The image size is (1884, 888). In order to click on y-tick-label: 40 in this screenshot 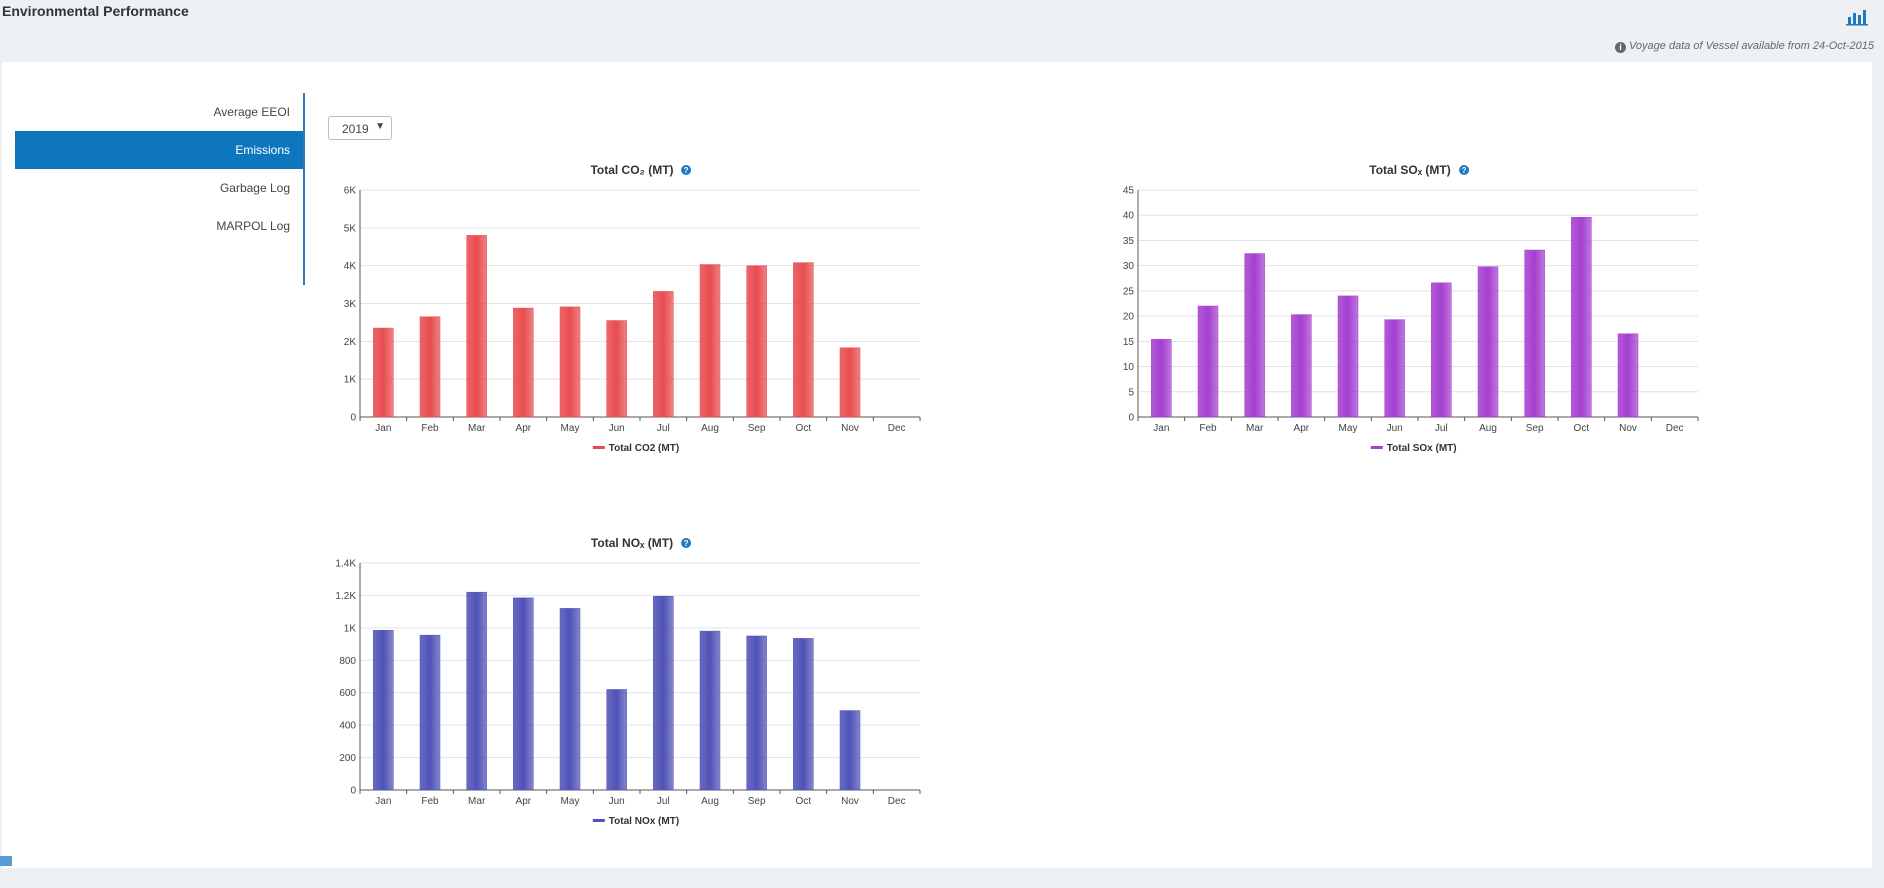, I will do `click(1129, 216)`.